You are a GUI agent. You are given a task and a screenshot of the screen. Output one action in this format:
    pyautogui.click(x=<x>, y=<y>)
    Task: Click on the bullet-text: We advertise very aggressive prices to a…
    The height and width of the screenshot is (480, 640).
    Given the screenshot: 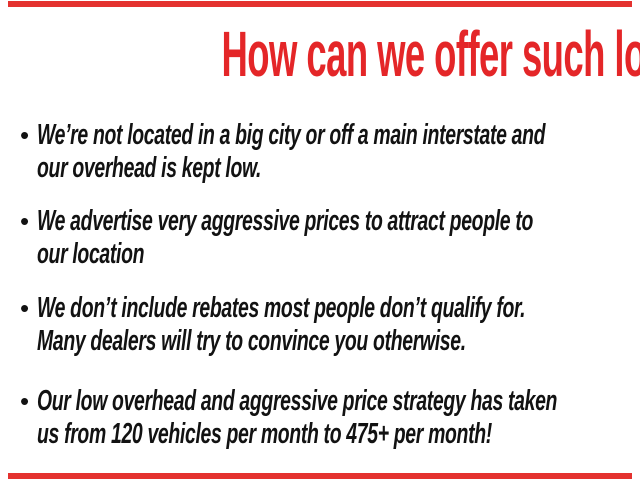 What is the action you would take?
    pyautogui.click(x=285, y=238)
    